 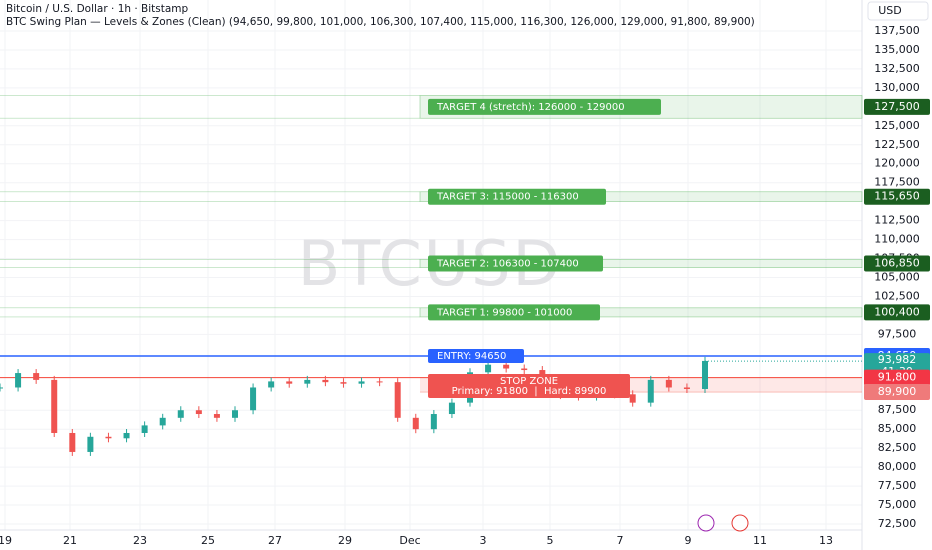 I want to click on currency: USD, so click(x=890, y=10).